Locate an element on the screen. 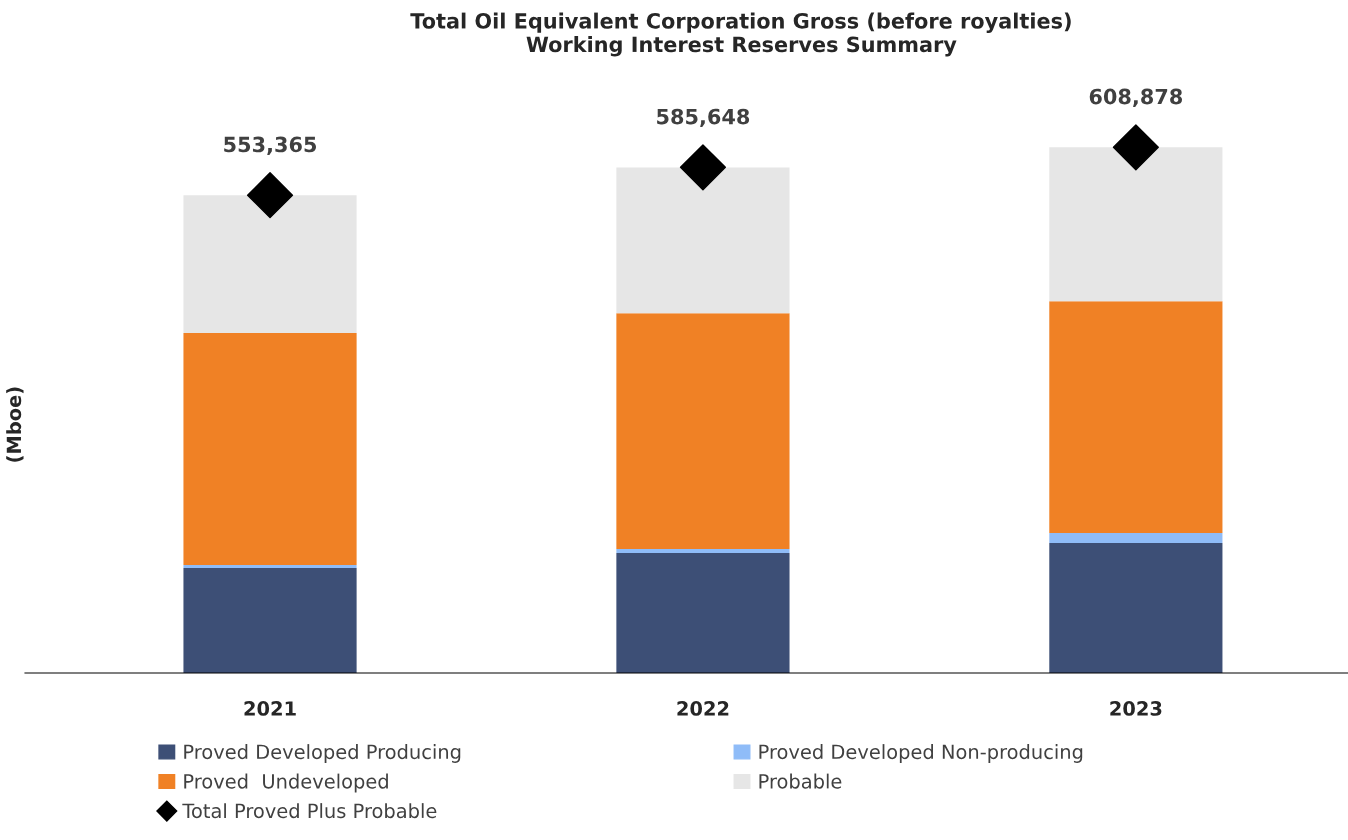 This screenshot has height=840, width=1348. legend-label: Proved Undeveloped is located at coordinates (286, 783).